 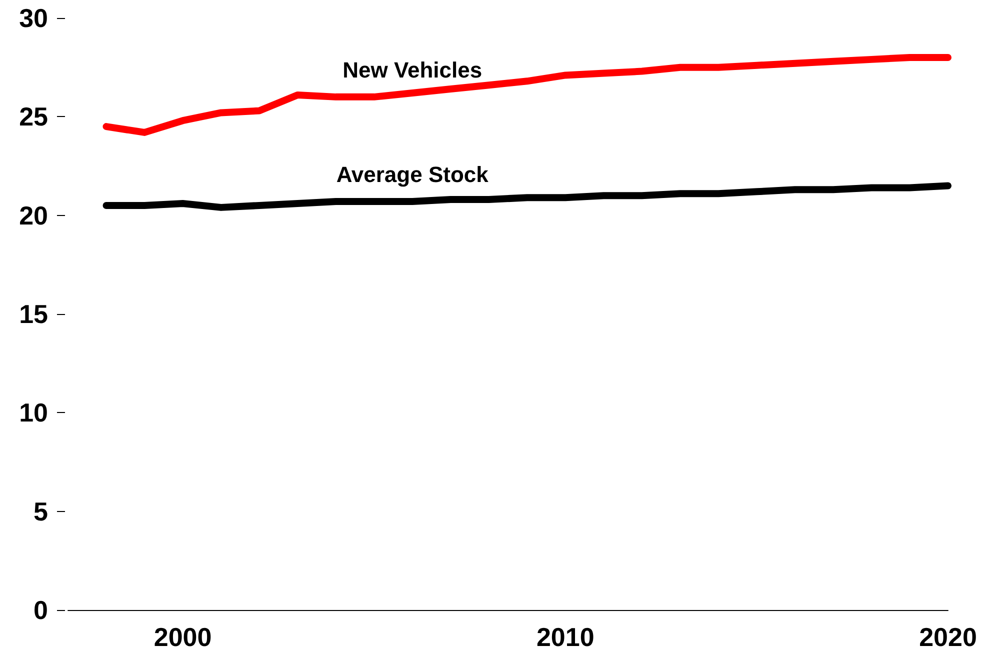 I want to click on x-tick-label: 2020, so click(x=948, y=637).